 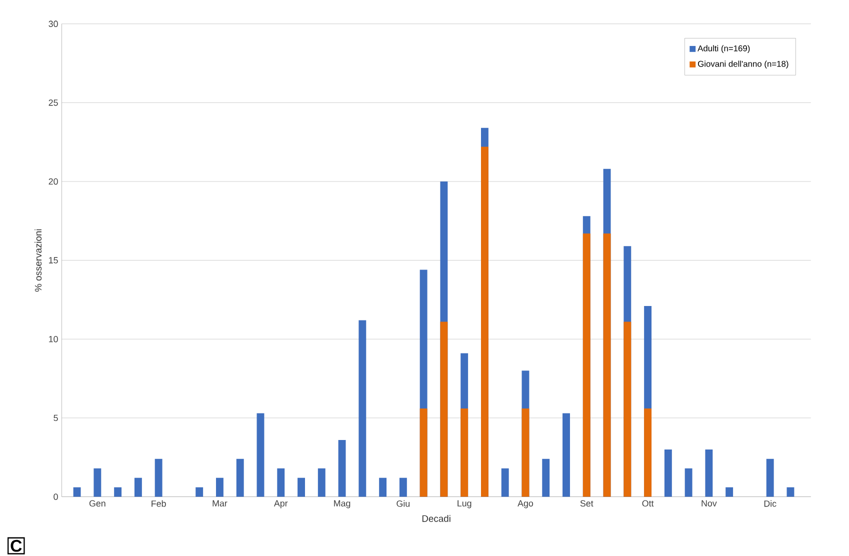 I want to click on x-axis-title: Decadi, so click(x=436, y=518).